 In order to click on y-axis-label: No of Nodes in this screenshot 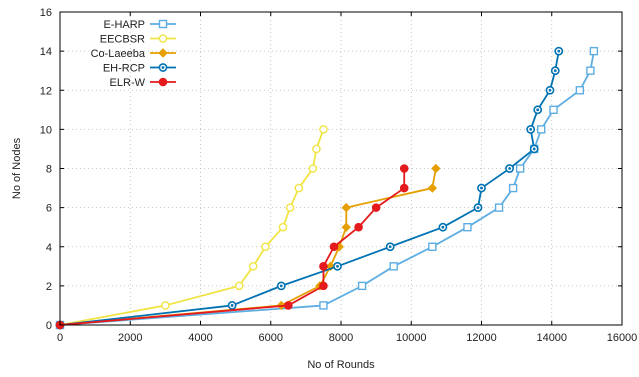, I will do `click(17, 168)`.